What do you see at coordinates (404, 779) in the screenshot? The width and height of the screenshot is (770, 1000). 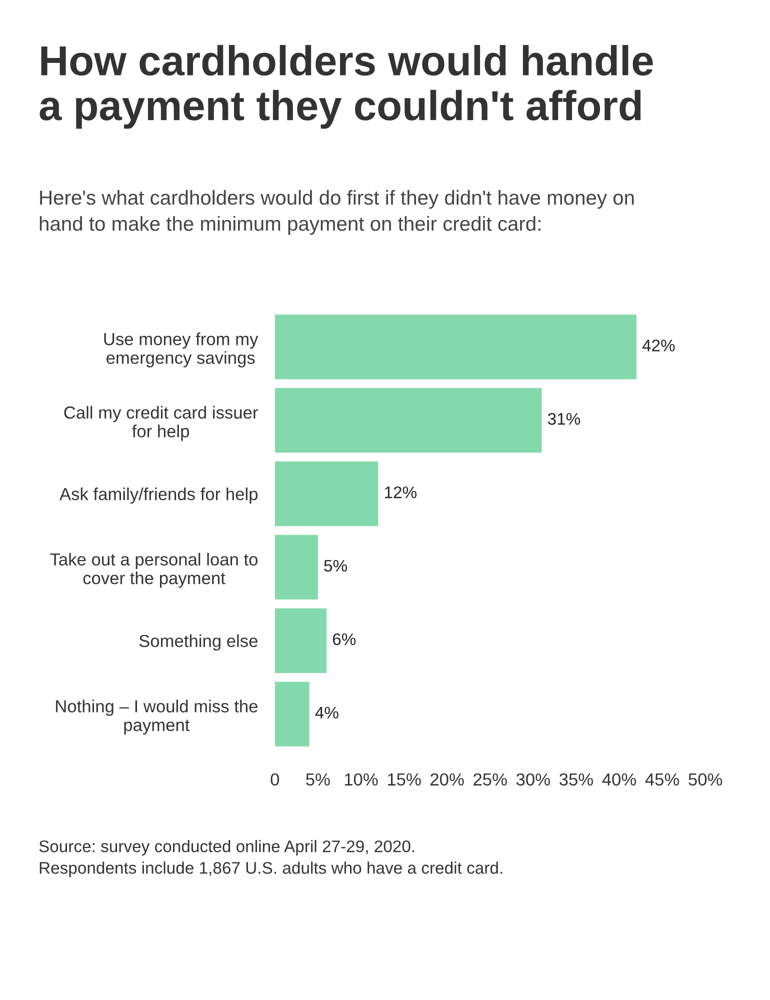 I see `x-tick-label: 15%` at bounding box center [404, 779].